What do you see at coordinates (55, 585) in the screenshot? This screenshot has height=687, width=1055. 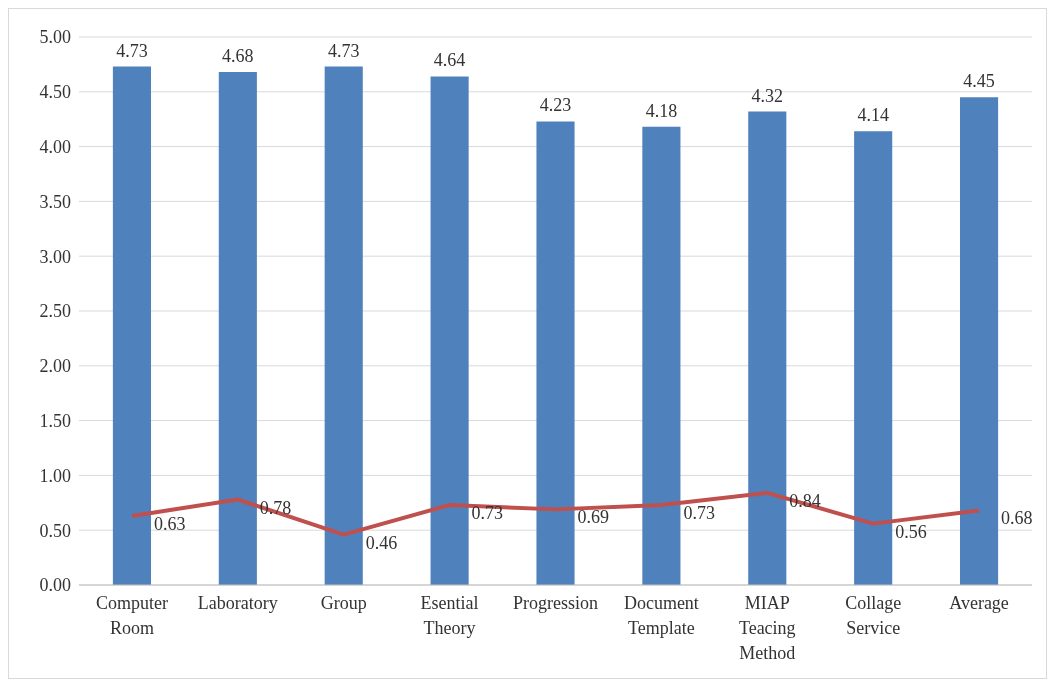 I see `y-tick-label: 0.00` at bounding box center [55, 585].